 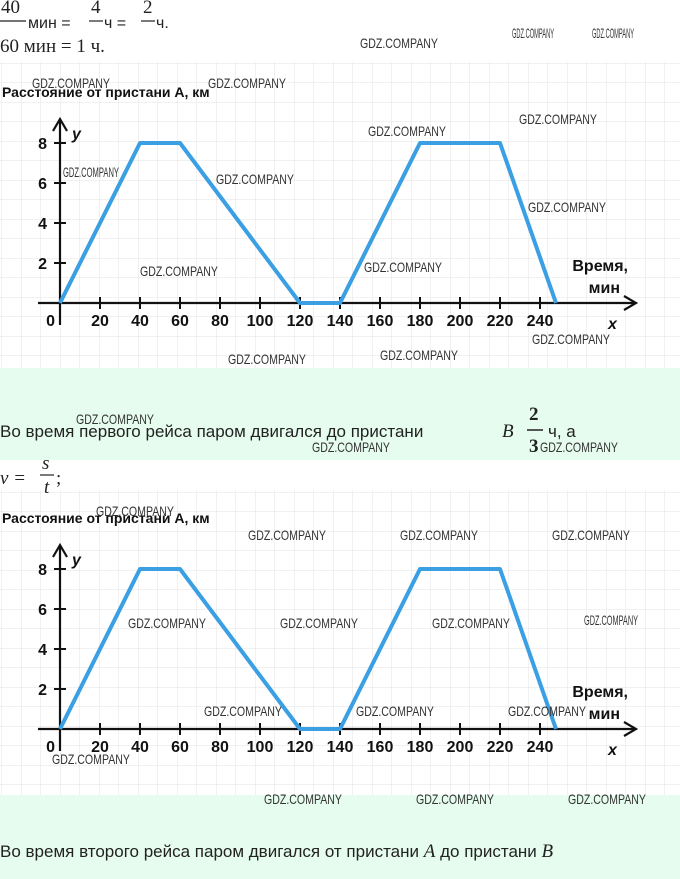 What do you see at coordinates (96, 9) in the screenshot?
I see `fraction-num: 4` at bounding box center [96, 9].